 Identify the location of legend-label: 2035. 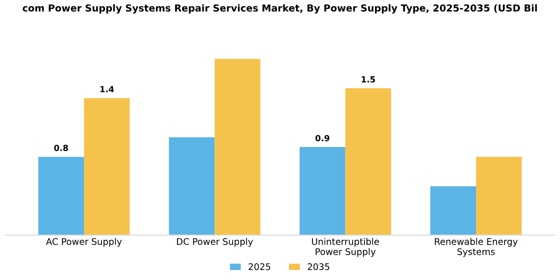
(319, 266).